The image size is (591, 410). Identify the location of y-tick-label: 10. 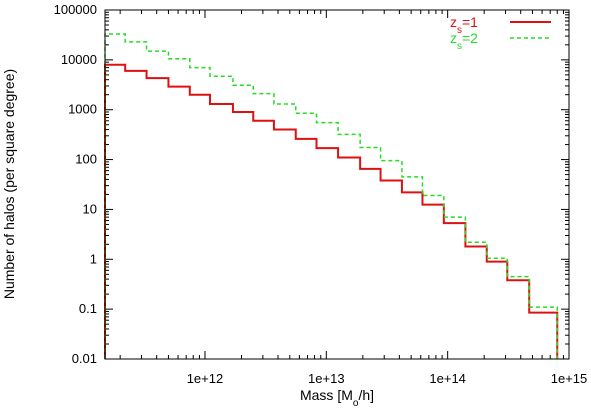
(90, 208).